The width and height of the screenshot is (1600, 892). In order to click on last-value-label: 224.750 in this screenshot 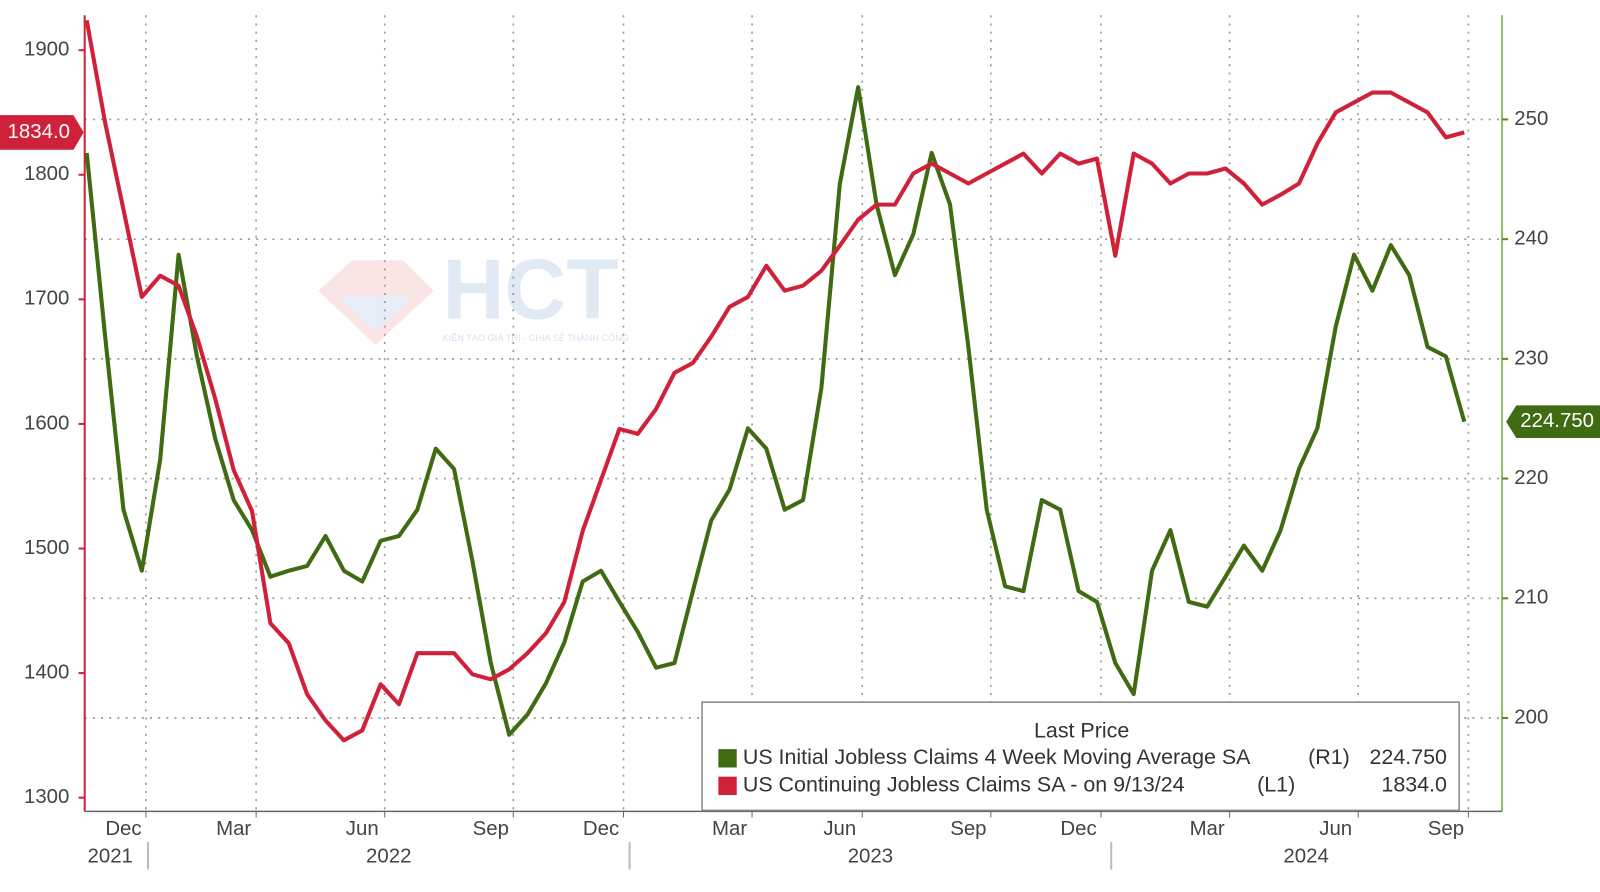, I will do `click(1557, 421)`.